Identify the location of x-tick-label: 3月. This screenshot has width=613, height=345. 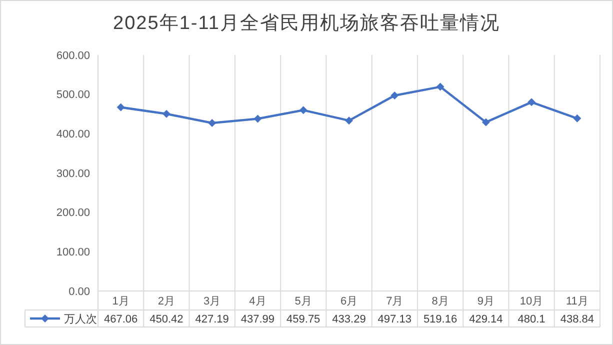
(212, 301).